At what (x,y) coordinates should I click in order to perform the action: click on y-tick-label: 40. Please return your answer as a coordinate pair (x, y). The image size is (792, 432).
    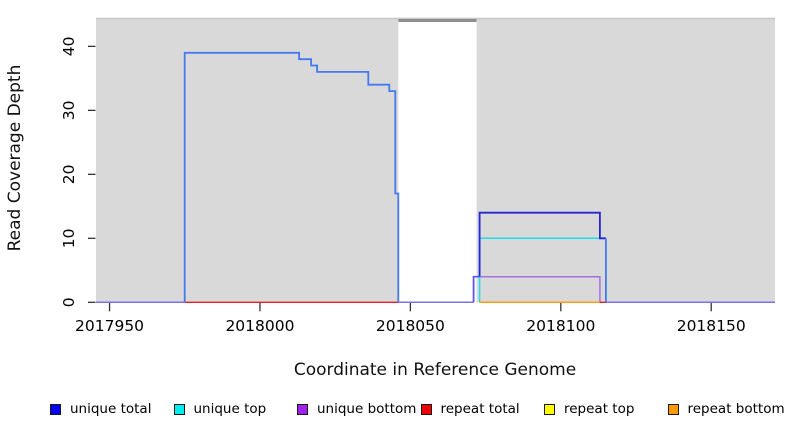
    Looking at the image, I should click on (69, 46).